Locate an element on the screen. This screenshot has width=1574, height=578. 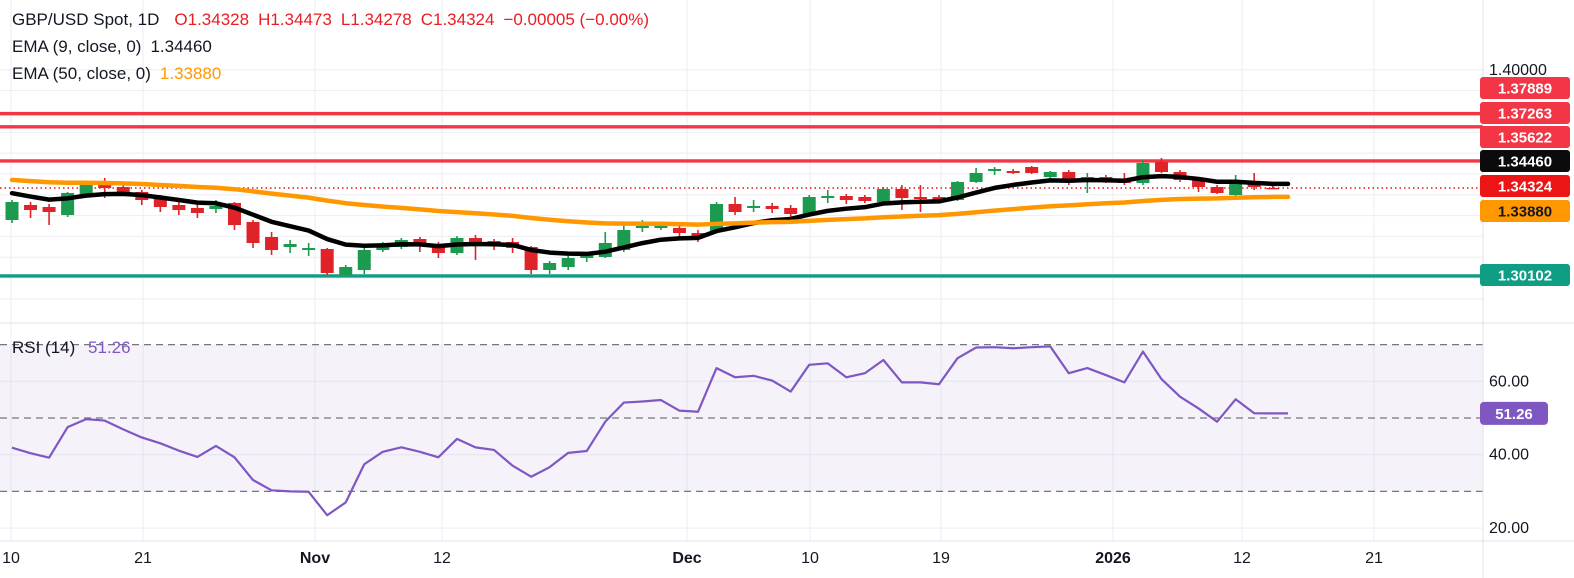
symbol-title: GBP/USD Spot, 1D is located at coordinates (86, 19).